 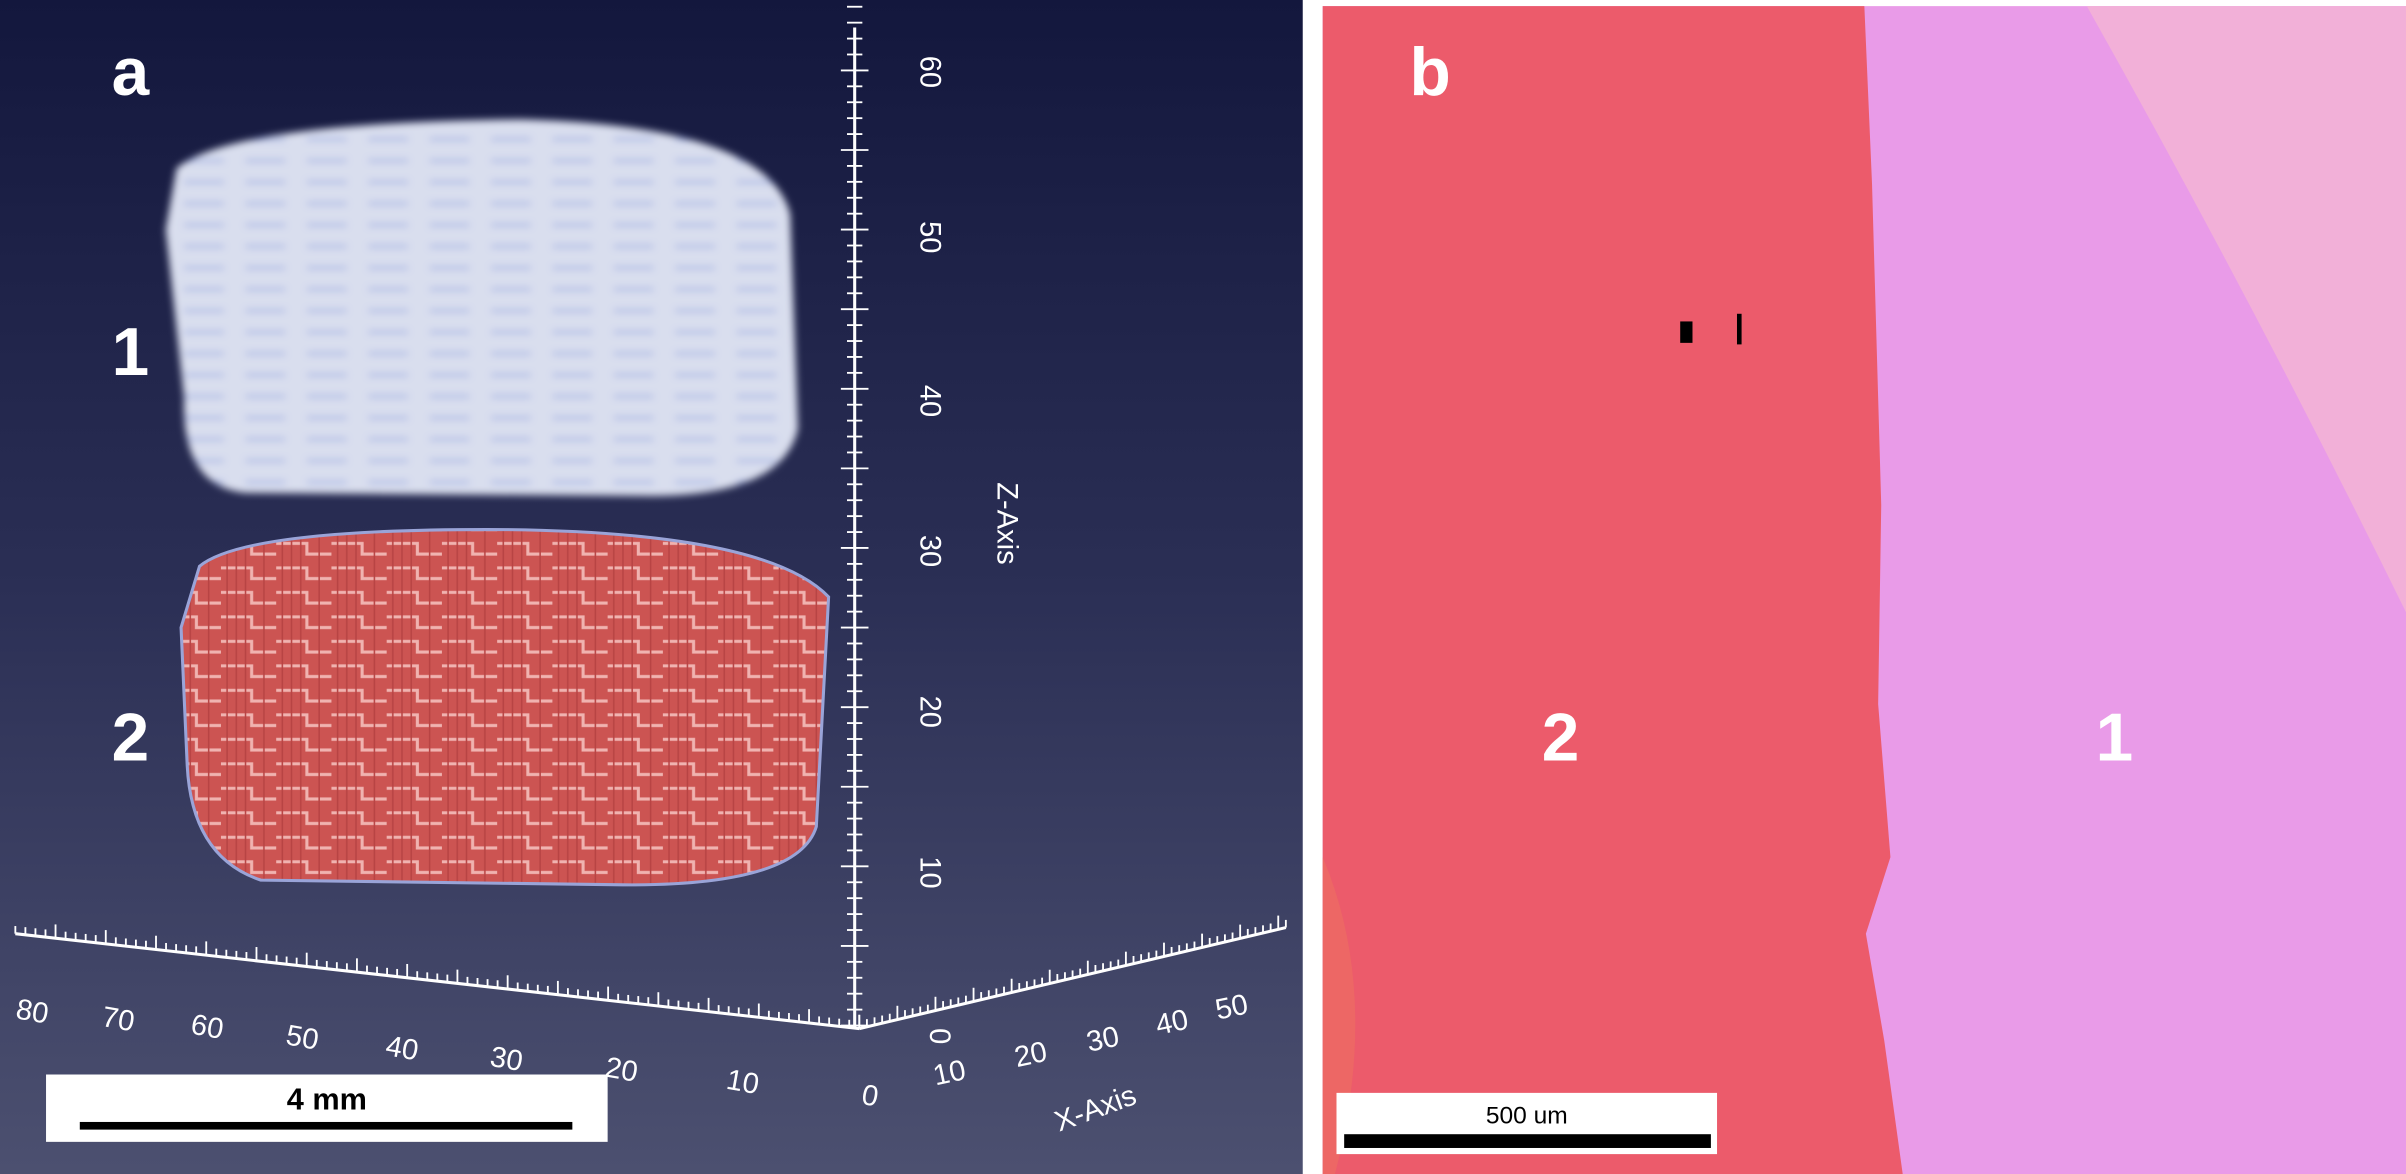 What do you see at coordinates (2246, 309) in the screenshot?
I see `region-1-grain` at bounding box center [2246, 309].